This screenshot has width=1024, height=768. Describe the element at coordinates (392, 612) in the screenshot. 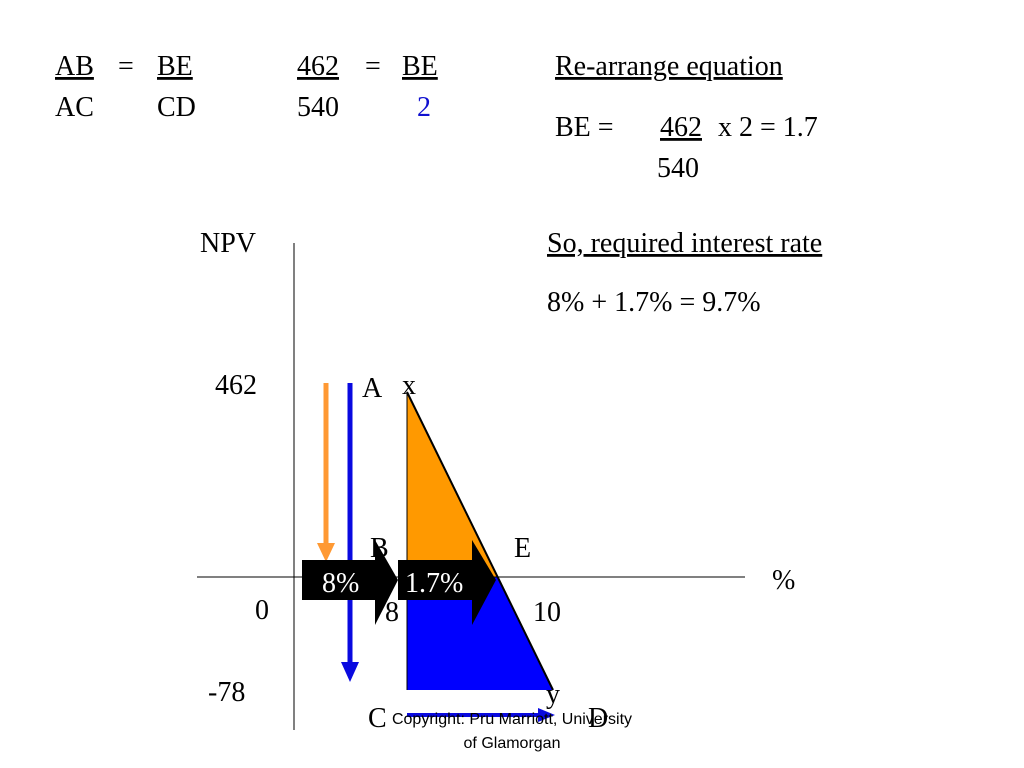

I see `point-label: 8` at that location.